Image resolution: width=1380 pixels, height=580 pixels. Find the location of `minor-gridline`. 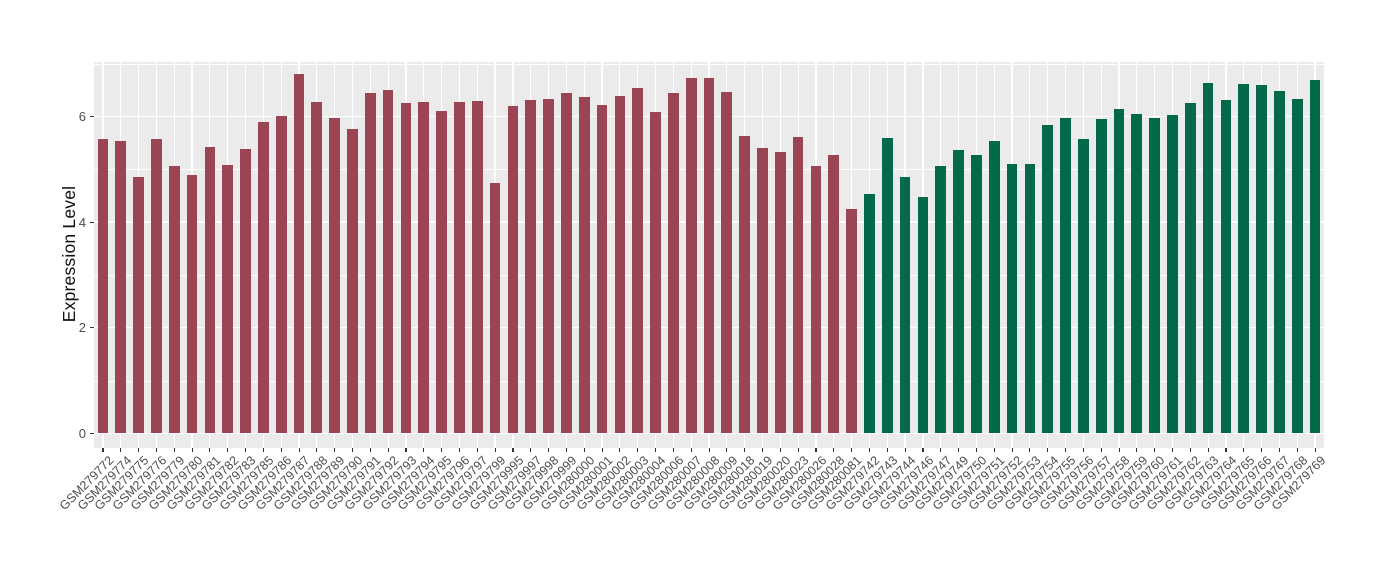

minor-gridline is located at coordinates (709, 64).